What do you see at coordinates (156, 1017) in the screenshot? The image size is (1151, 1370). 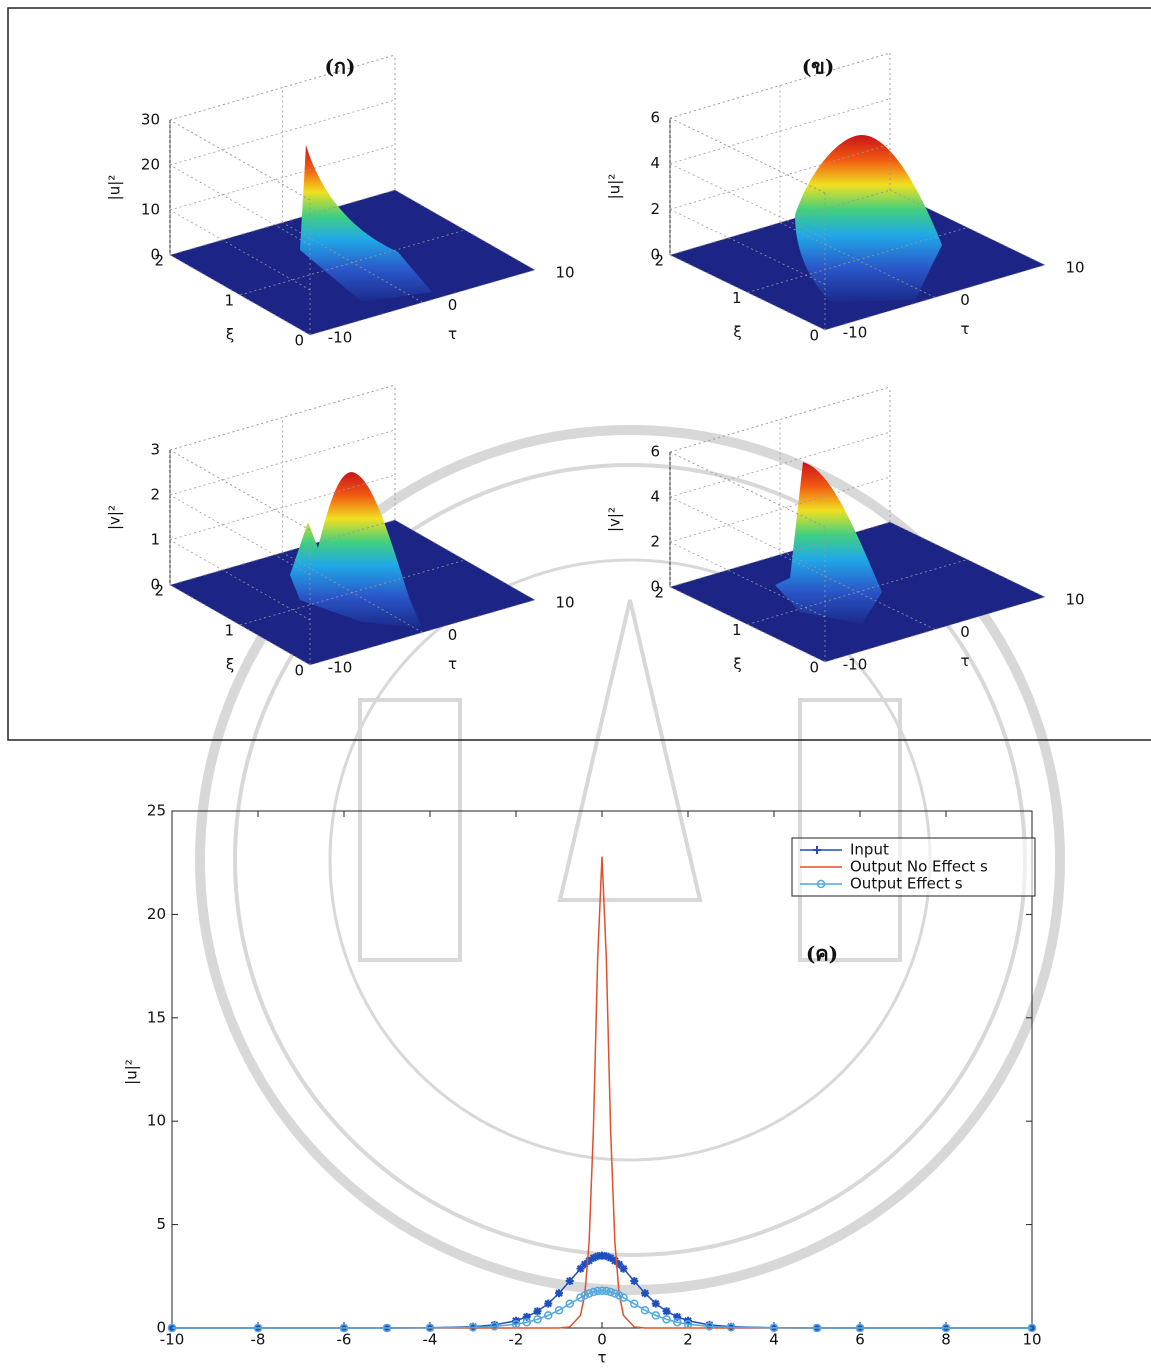 I see `y-tick-label: 15` at bounding box center [156, 1017].